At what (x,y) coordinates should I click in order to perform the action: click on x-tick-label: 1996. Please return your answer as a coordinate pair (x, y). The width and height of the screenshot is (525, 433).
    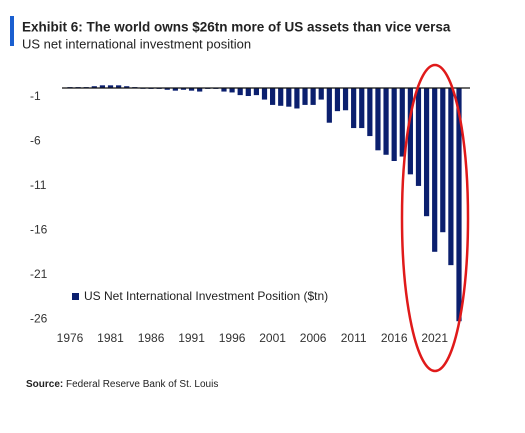
    Looking at the image, I should click on (232, 338).